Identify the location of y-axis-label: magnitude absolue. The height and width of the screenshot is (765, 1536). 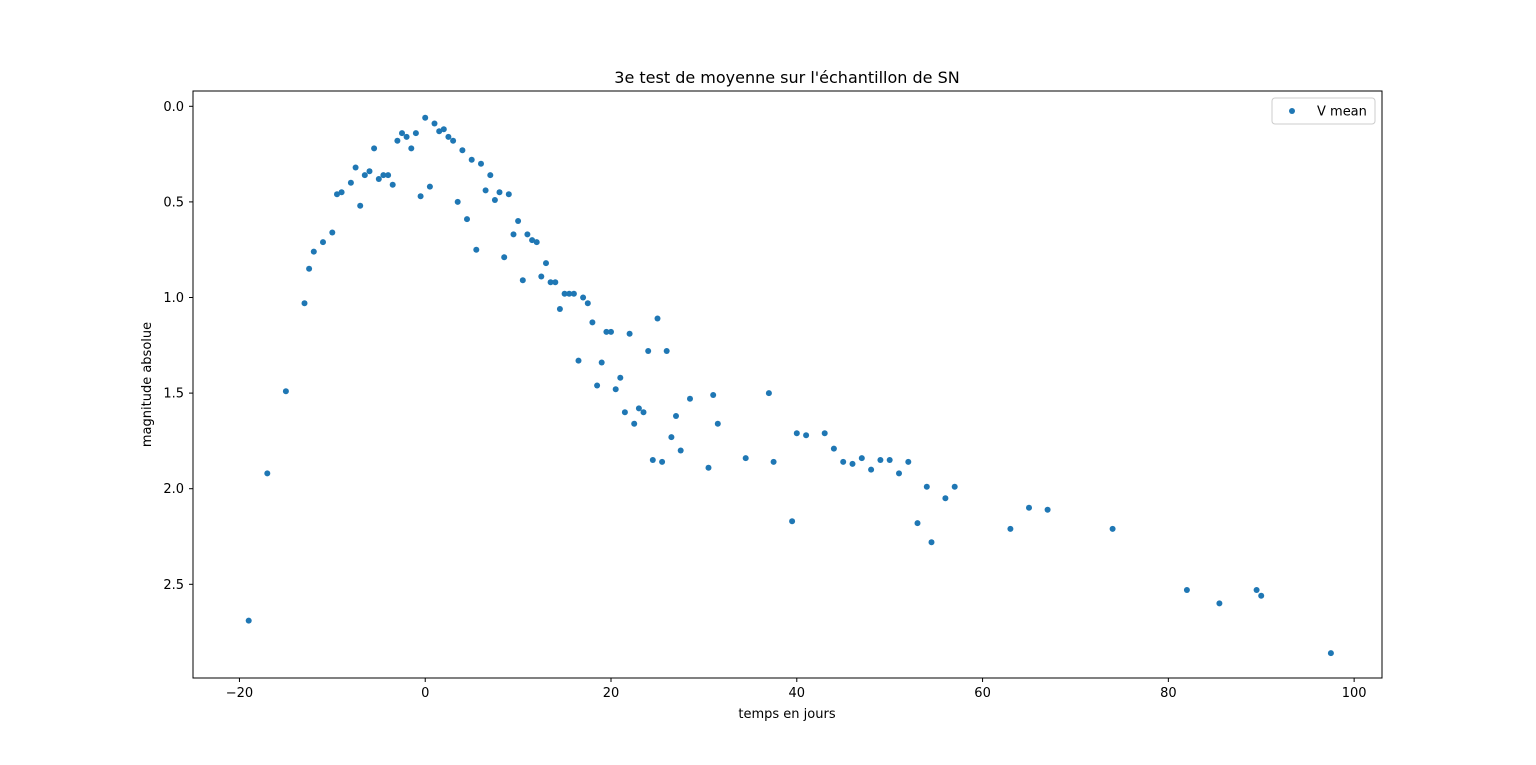
(147, 384).